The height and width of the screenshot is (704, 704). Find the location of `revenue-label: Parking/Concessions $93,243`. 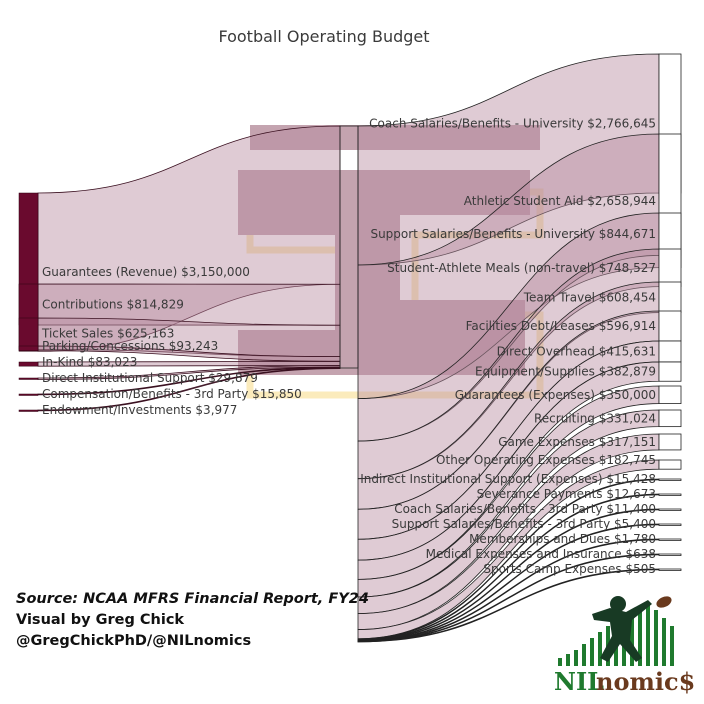

revenue-label: Parking/Concessions $93,243 is located at coordinates (130, 346).